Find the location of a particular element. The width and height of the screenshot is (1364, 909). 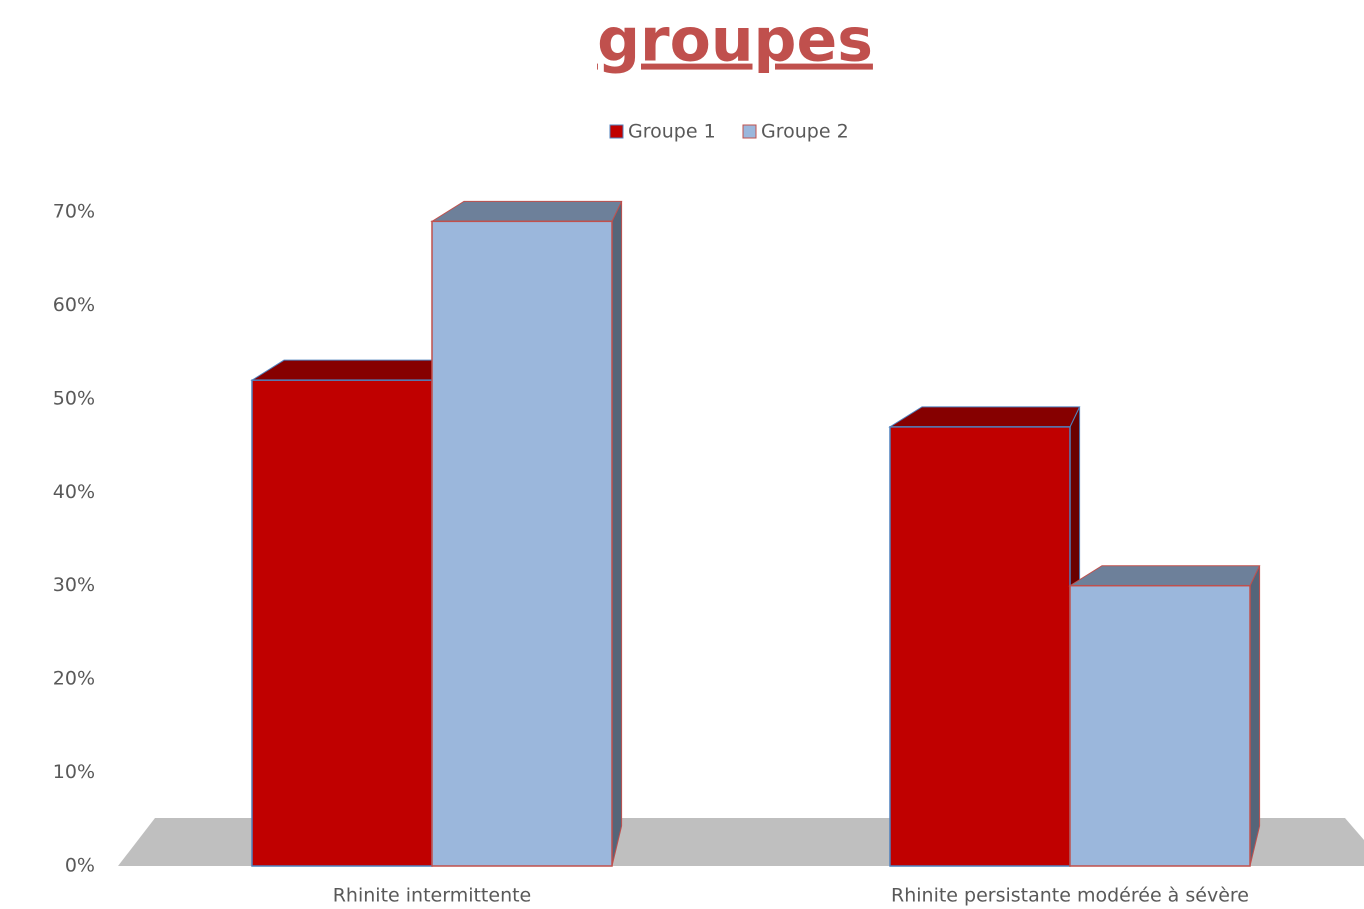

x-tick-label: Rhinite intermittente is located at coordinates (432, 896).